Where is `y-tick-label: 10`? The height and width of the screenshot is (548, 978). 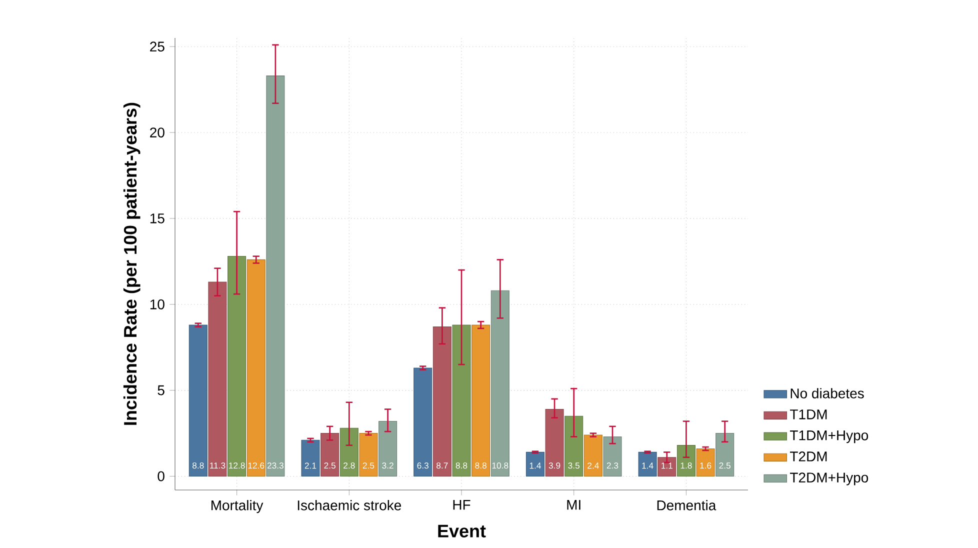
y-tick-label: 10 is located at coordinates (157, 304).